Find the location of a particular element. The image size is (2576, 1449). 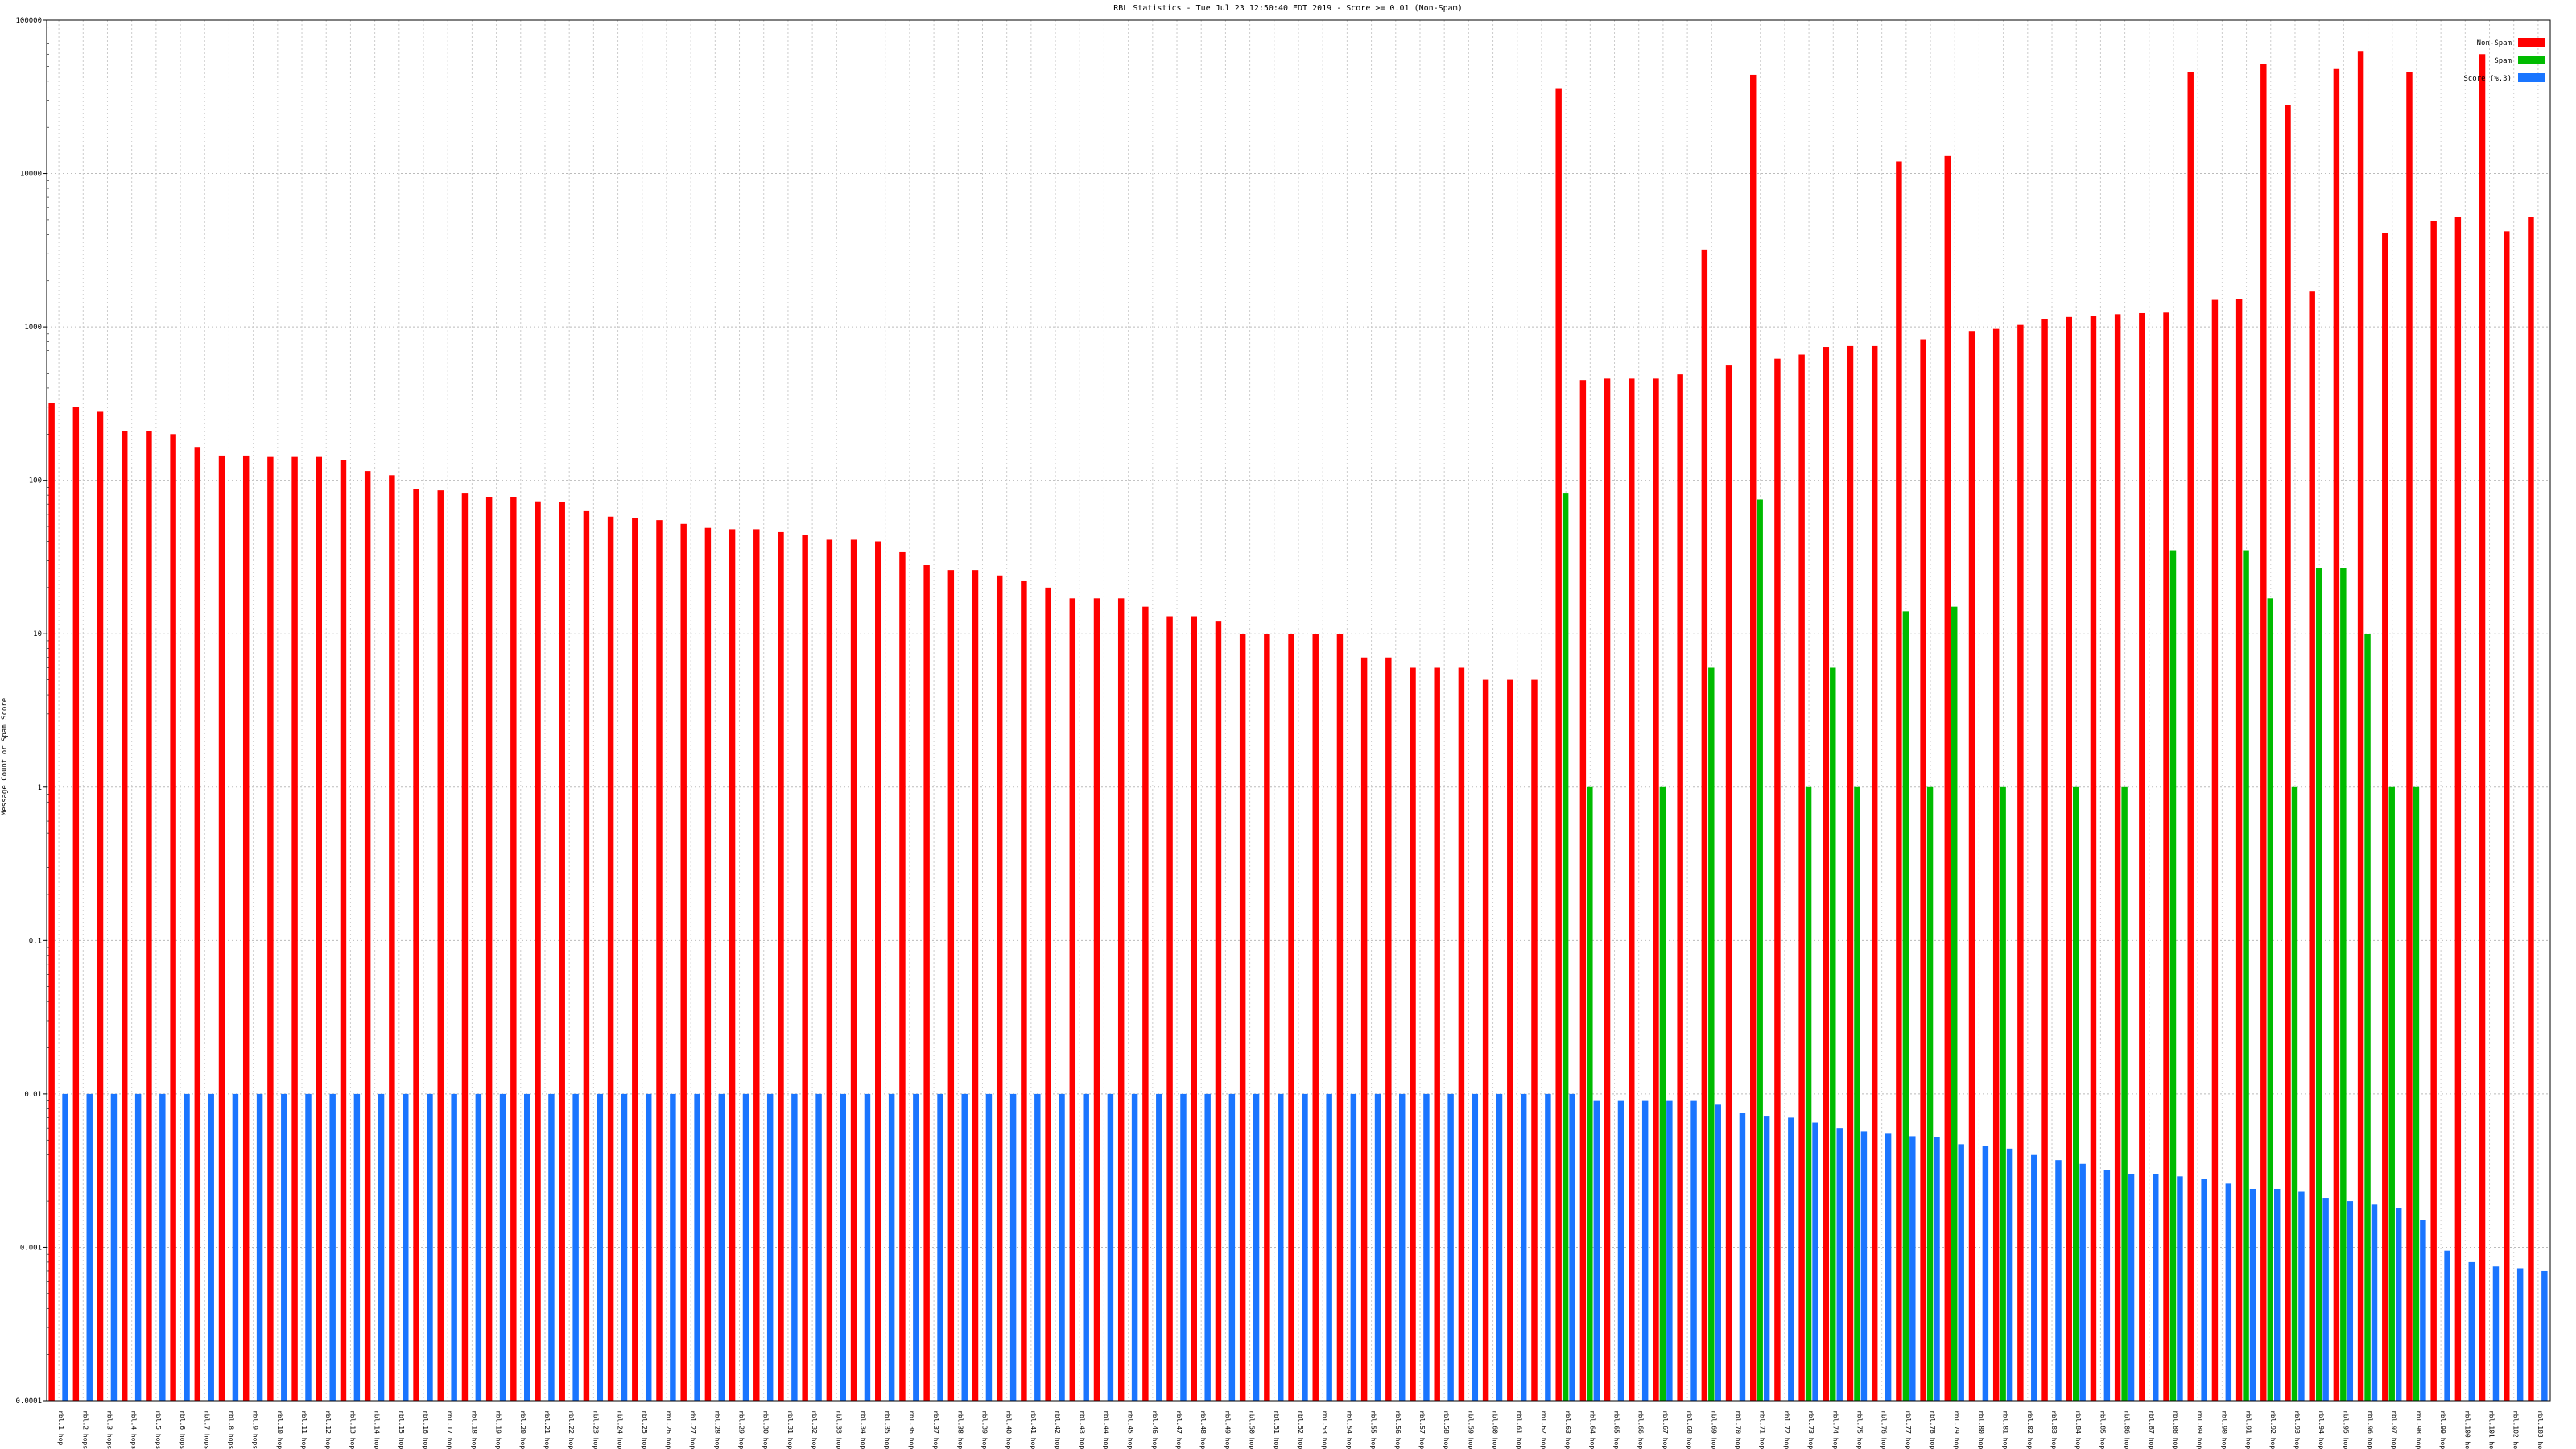

y-tick-label: 100 is located at coordinates (35, 481).